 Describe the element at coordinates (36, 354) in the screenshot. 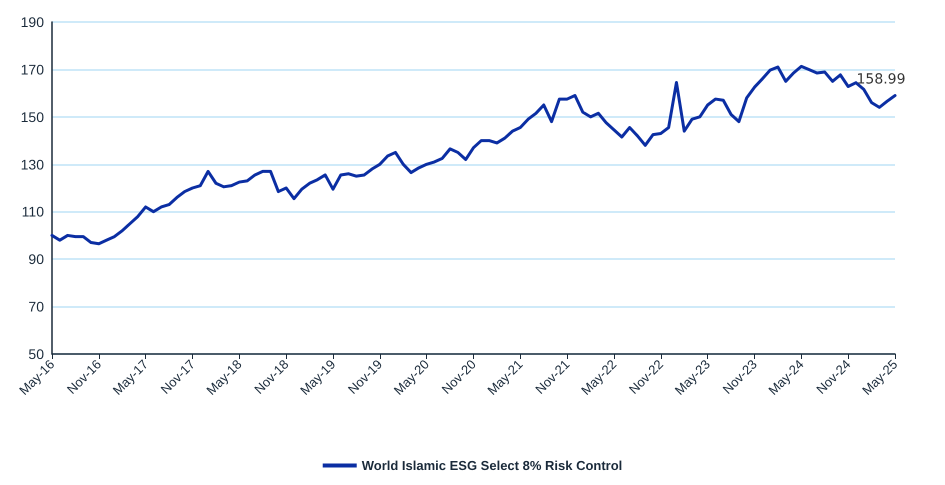

I see `y-tick-label: 50` at that location.